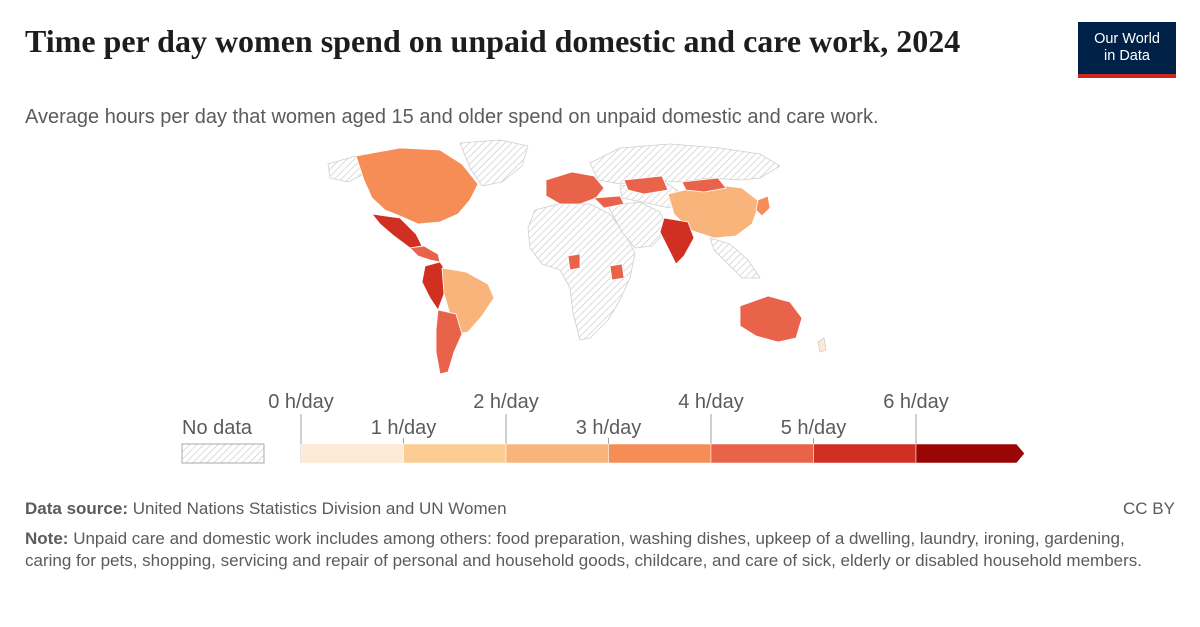 The image size is (1200, 627). Describe the element at coordinates (822, 345) in the screenshot. I see `new-zealand-region` at that location.